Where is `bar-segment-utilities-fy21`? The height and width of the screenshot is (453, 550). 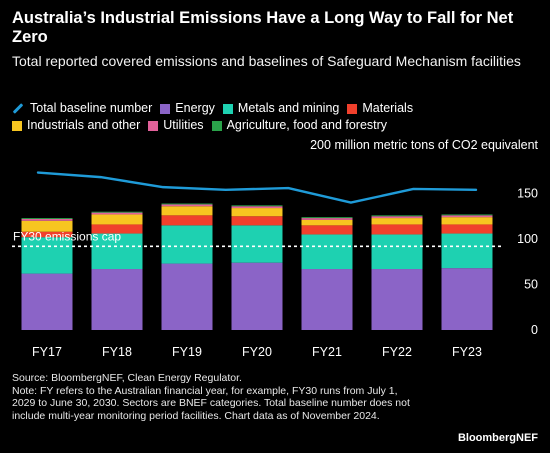
bar-segment-utilities-fy21 is located at coordinates (327, 219).